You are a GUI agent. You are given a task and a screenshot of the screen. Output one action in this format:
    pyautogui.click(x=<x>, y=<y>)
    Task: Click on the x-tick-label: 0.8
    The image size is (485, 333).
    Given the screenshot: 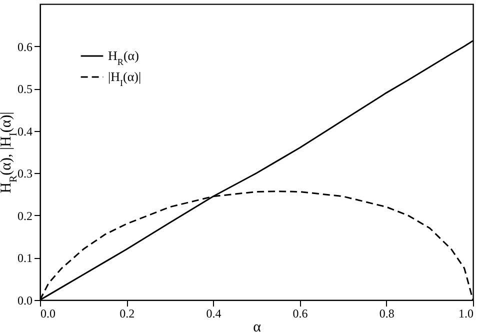 What is the action you would take?
    pyautogui.click(x=386, y=313)
    